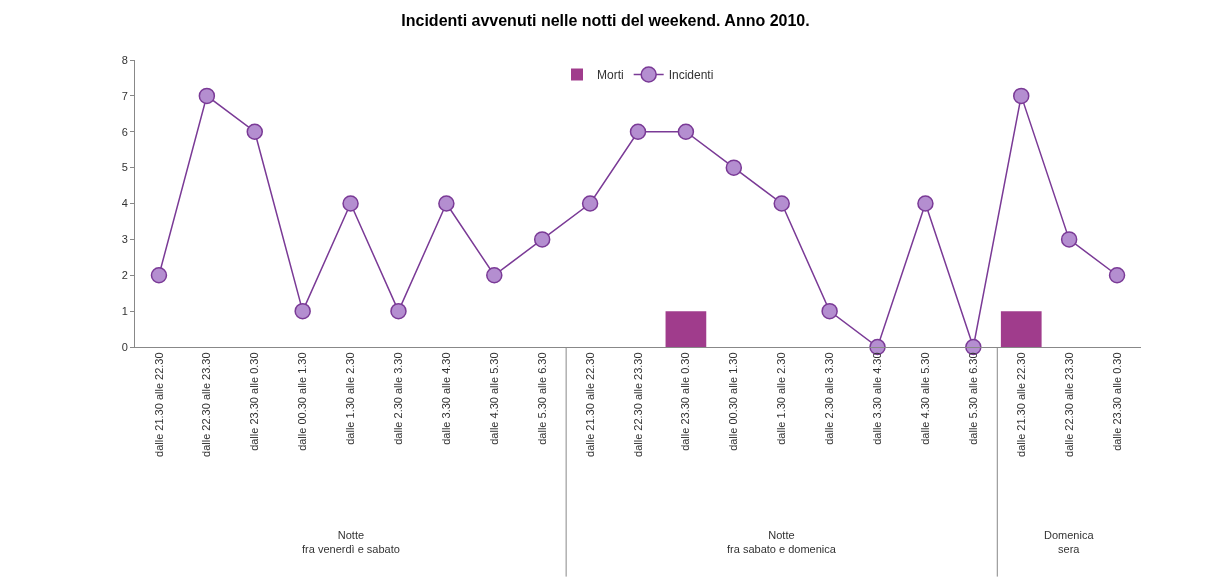  What do you see at coordinates (124, 239) in the screenshot?
I see `y-tick-label: 3` at bounding box center [124, 239].